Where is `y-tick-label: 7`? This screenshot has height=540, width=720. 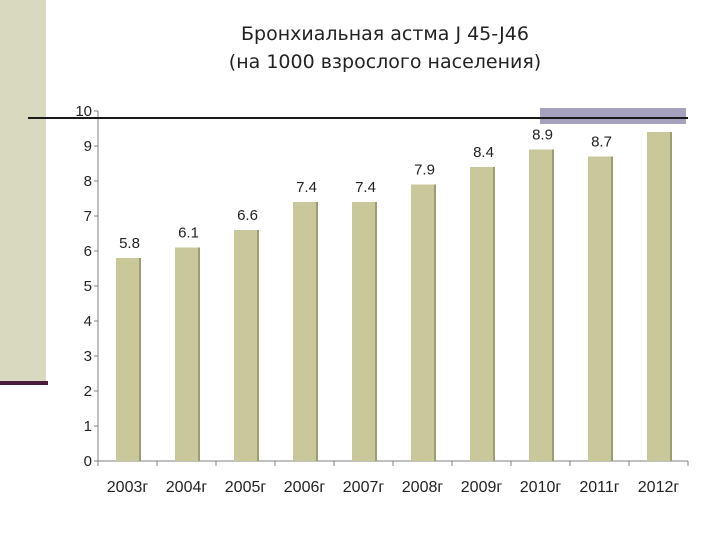 y-tick-label: 7 is located at coordinates (88, 216).